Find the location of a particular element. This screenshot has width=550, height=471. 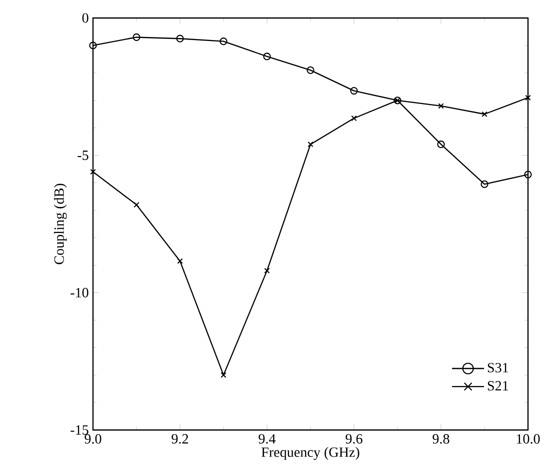

x-tick-label: 9.6 is located at coordinates (354, 439).